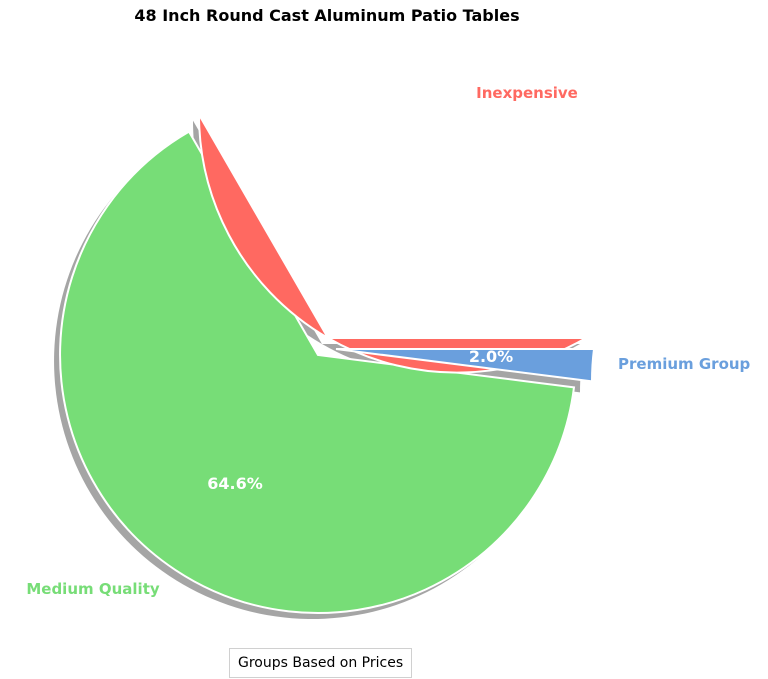 The height and width of the screenshot is (679, 768). What do you see at coordinates (491, 356) in the screenshot?
I see `pct-label-premium-group: 2.0%` at bounding box center [491, 356].